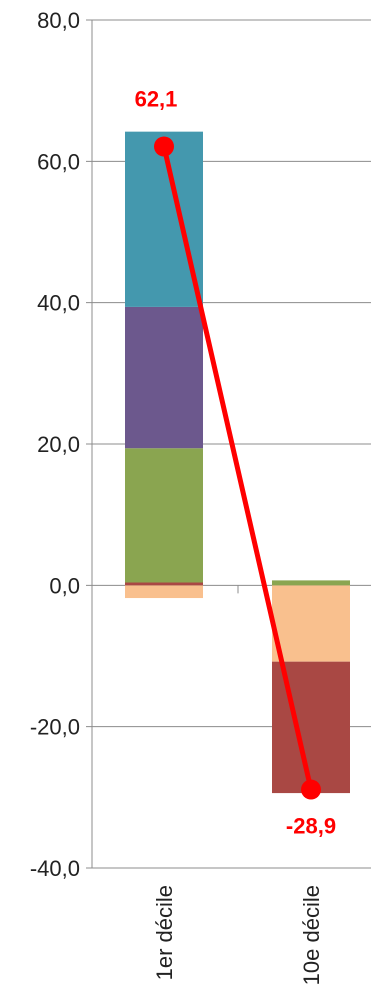  Describe the element at coordinates (58, 161) in the screenshot. I see `y-tick-label: 60,0` at that location.